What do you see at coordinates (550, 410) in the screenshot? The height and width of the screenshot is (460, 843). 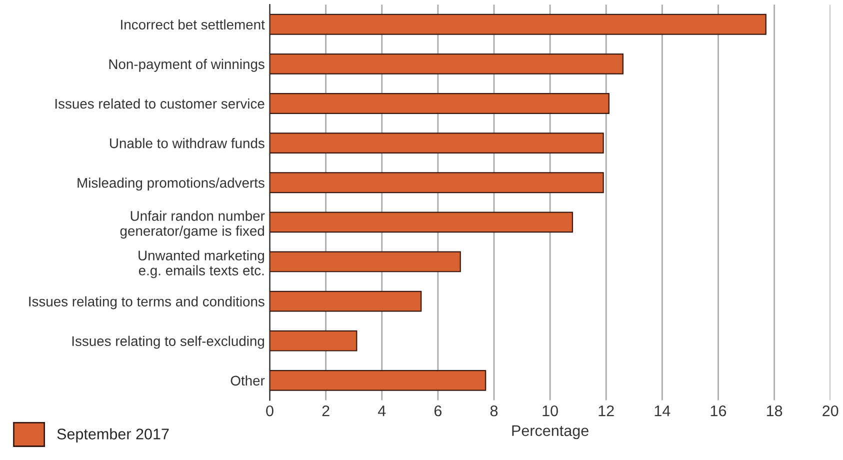 I see `x-tick-label: 10` at bounding box center [550, 410].